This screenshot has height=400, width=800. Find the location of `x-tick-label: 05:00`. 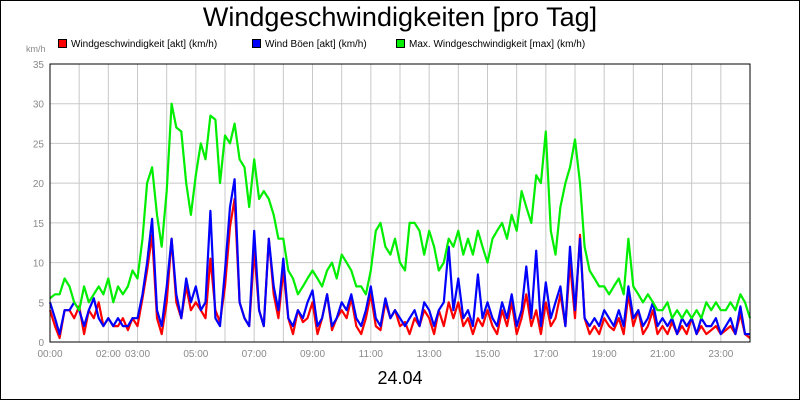

x-tick-label: 05:00 is located at coordinates (195, 354).